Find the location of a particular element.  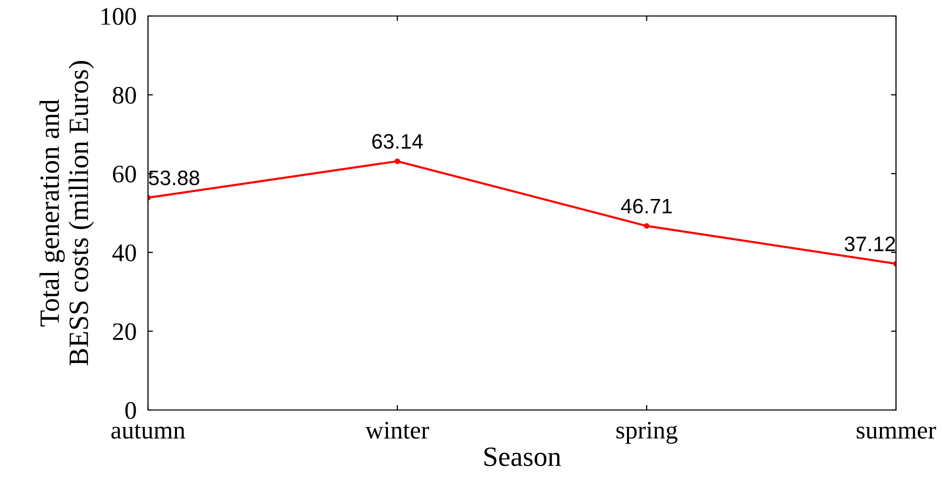

x-tick-label: winter is located at coordinates (397, 430).